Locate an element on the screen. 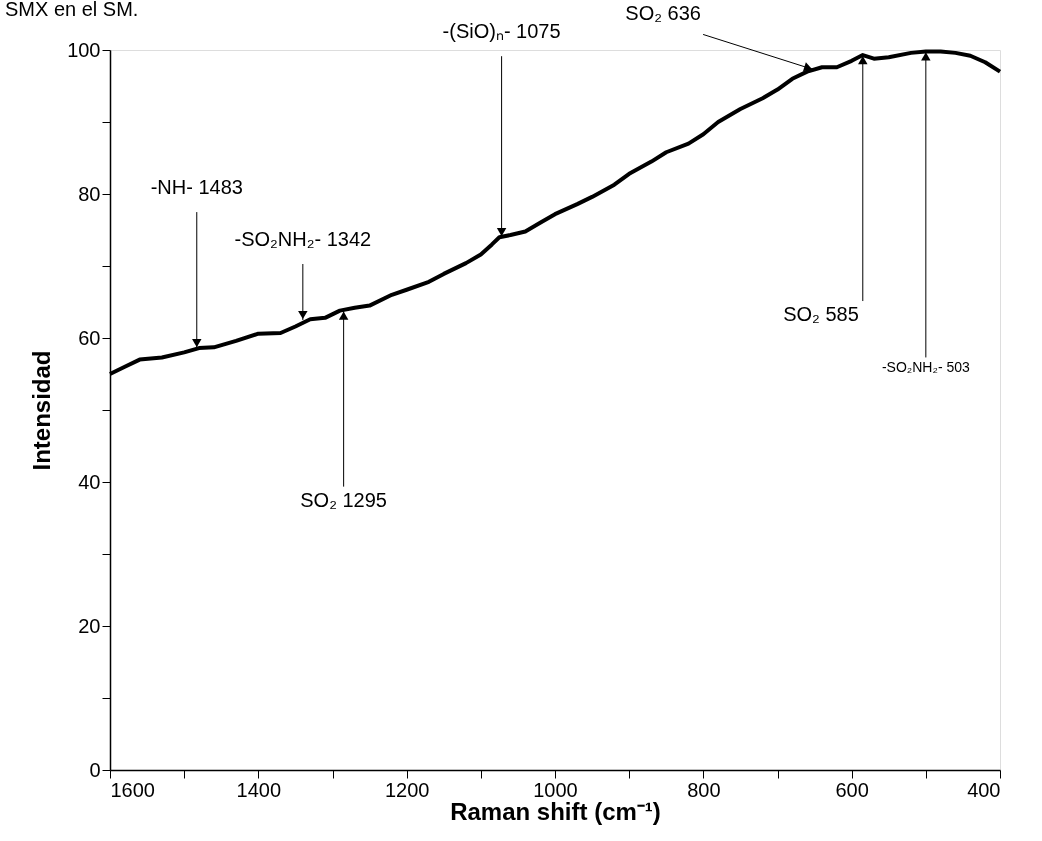 The image size is (1042, 841). y-tick-label: 100 is located at coordinates (84, 49).